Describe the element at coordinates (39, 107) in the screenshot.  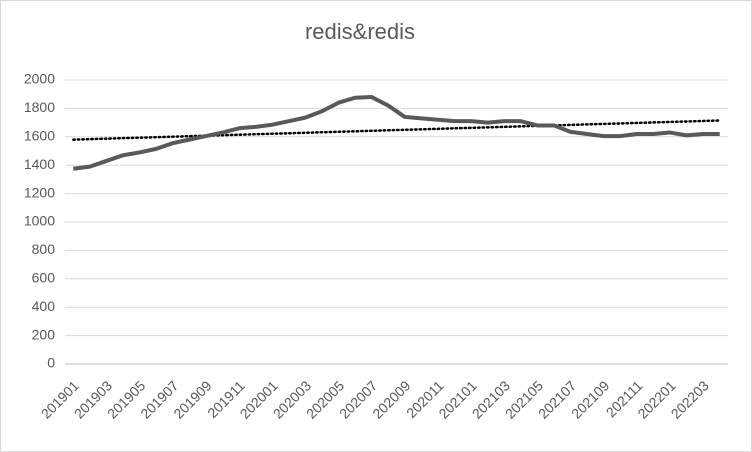
I see `y-tick-label: 1800` at that location.